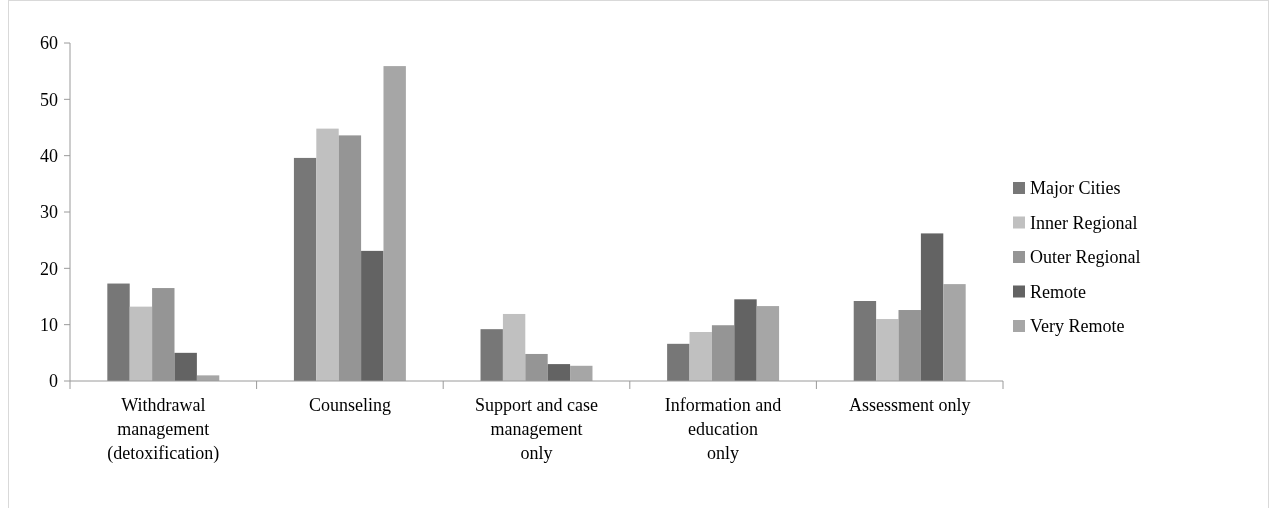  I want to click on y-tick-label: 0, so click(53, 381).